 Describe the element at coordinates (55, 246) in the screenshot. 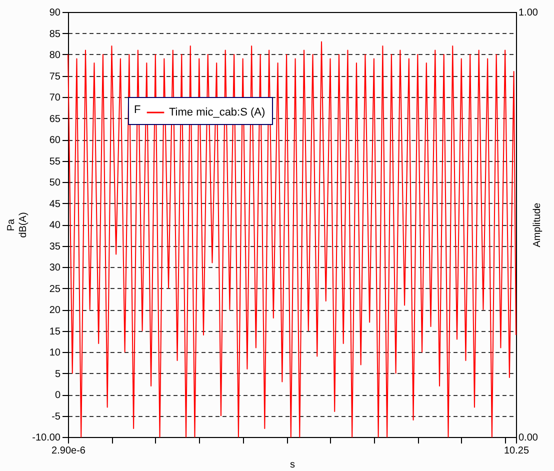

I see `y-tick-label: 35` at that location.